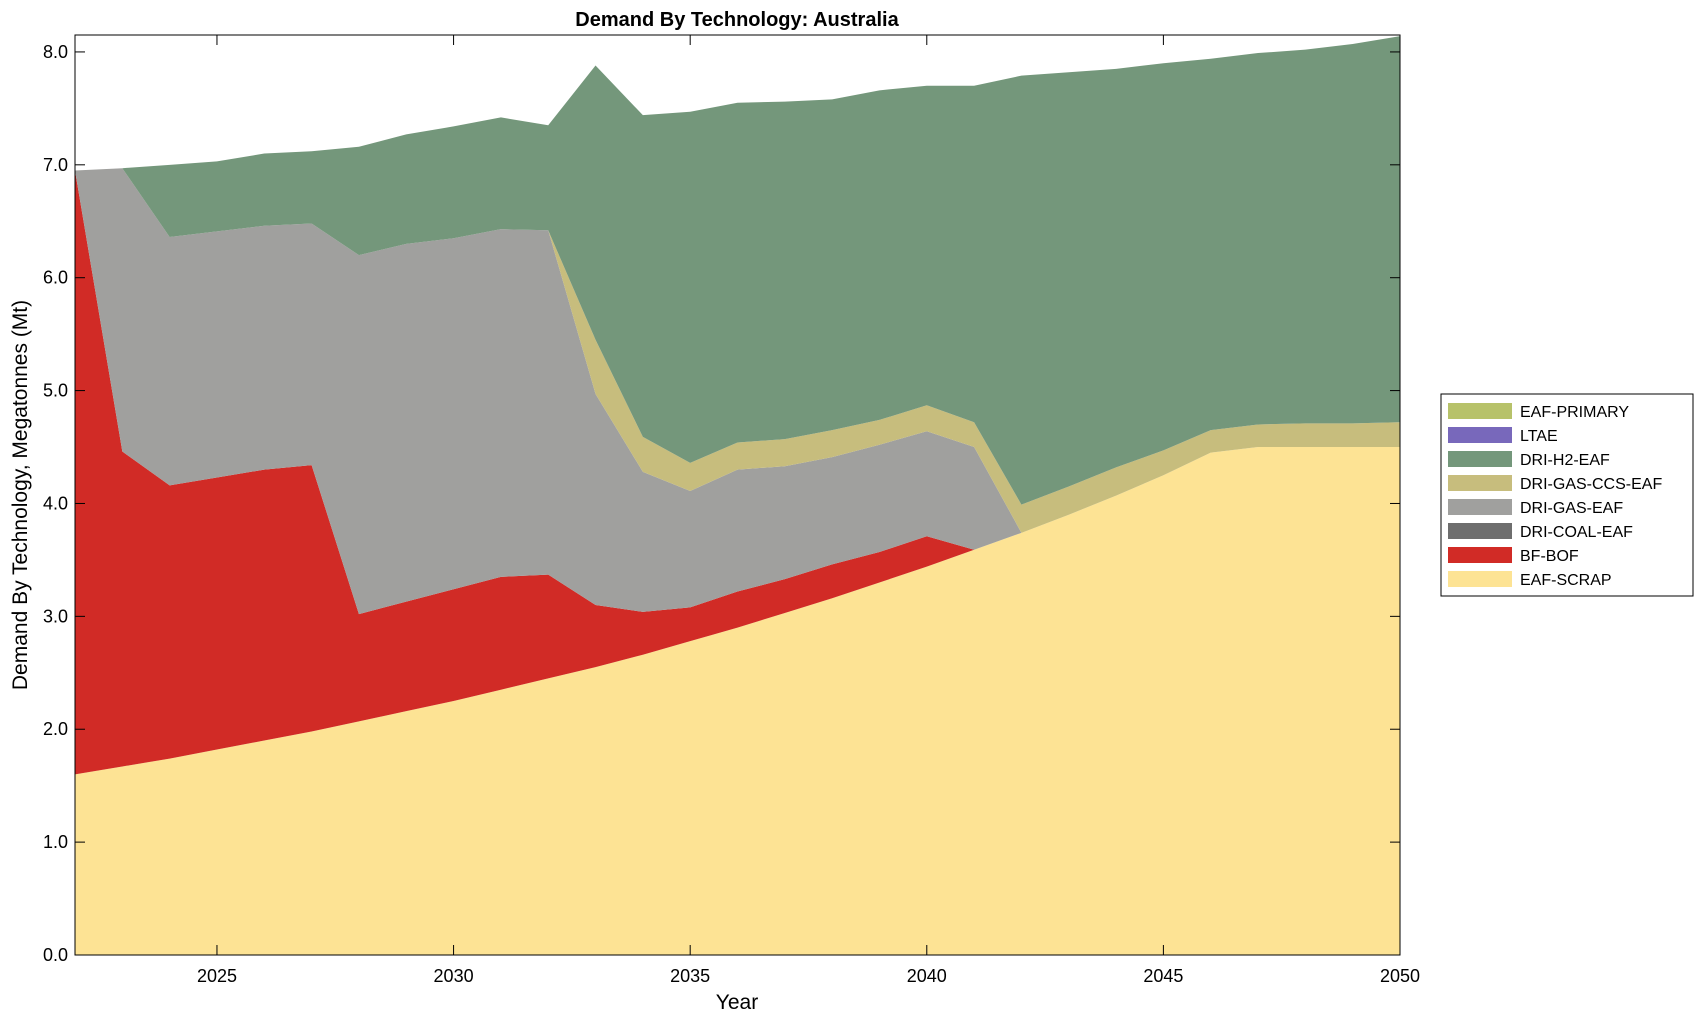 The width and height of the screenshot is (1703, 1020). Describe the element at coordinates (1480, 531) in the screenshot. I see `legend-swatch-dri-coal-eaf` at that location.